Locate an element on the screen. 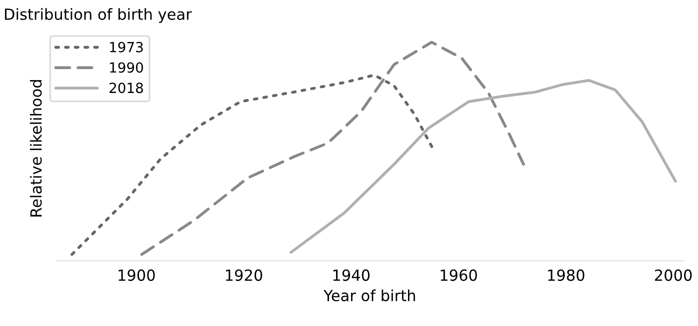 Image resolution: width=698 pixels, height=326 pixels. x-tick-label: 1920 is located at coordinates (244, 275).